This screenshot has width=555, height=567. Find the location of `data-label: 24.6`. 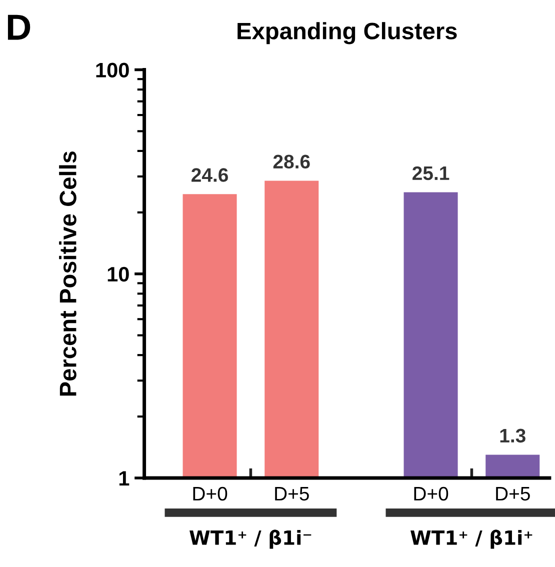

data-label: 24.6 is located at coordinates (210, 175).